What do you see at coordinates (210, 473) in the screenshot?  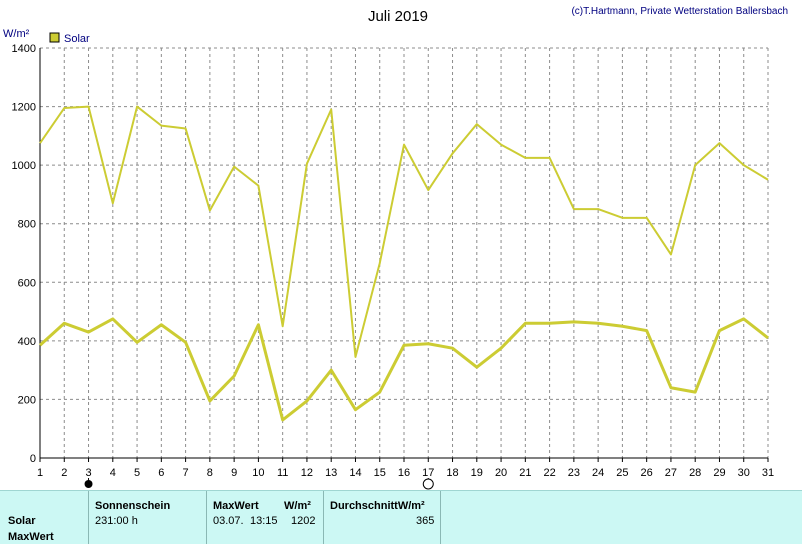 I see `x-tick-label: 8` at bounding box center [210, 473].